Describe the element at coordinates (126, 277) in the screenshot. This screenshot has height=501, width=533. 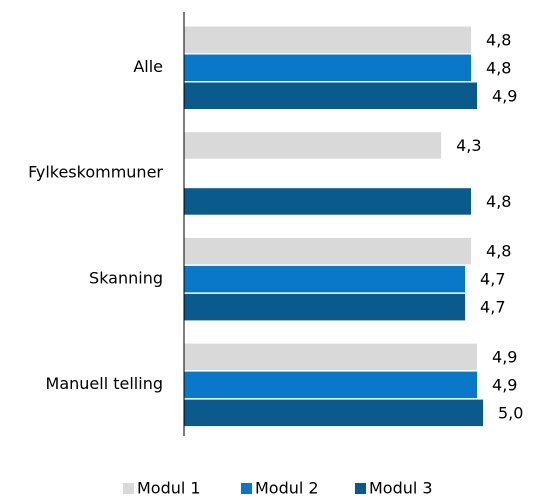
I see `category-label: Skanning` at that location.